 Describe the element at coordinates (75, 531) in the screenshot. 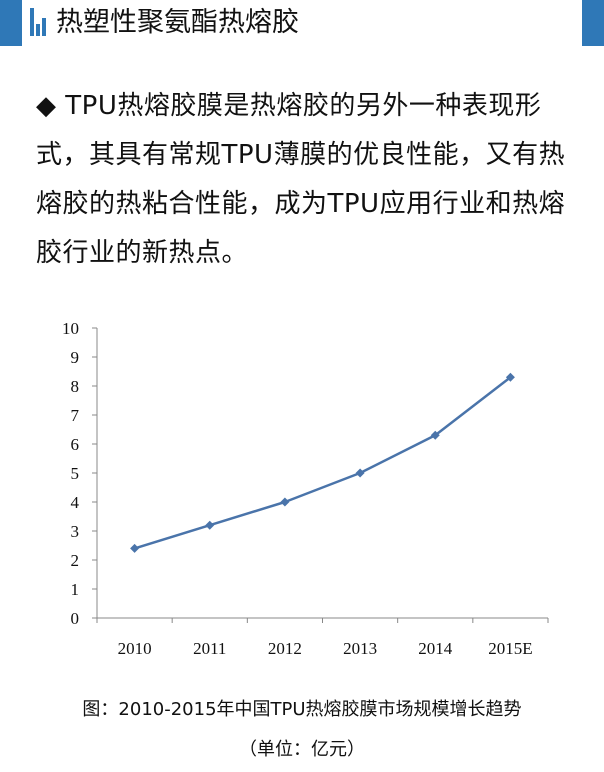

I see `y-tick-label: 3` at that location.